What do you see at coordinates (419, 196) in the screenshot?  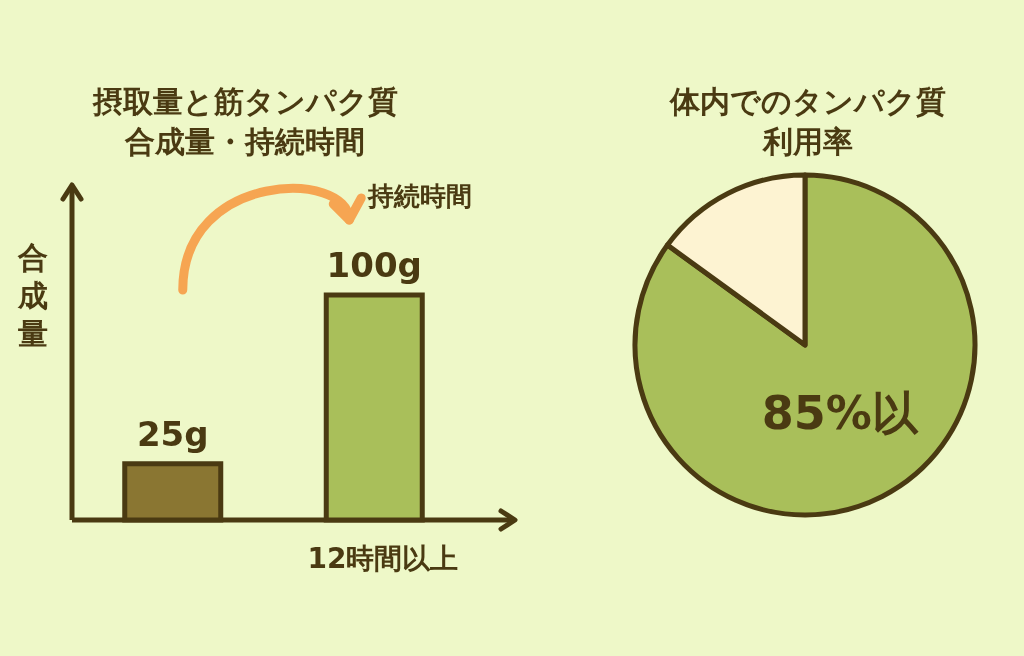 I see `text: 持続時間` at bounding box center [419, 196].